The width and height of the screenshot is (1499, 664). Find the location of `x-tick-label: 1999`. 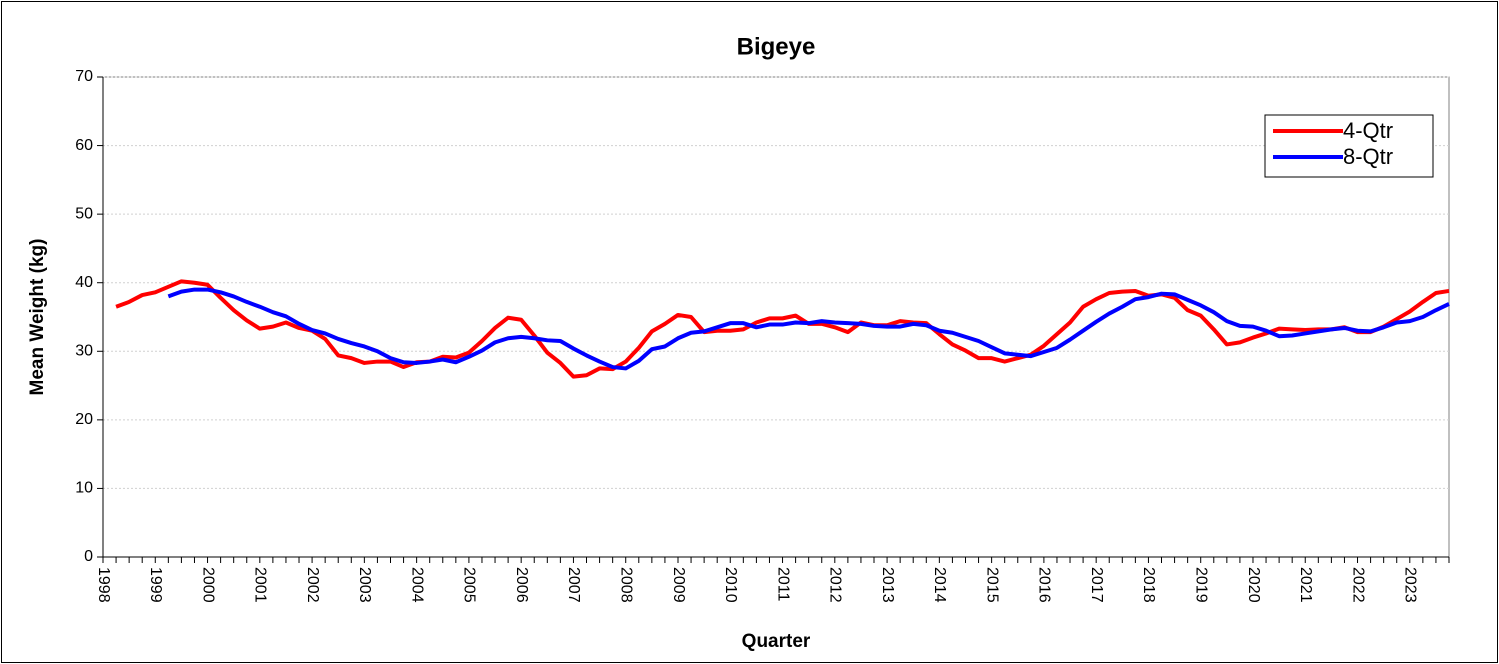

x-tick-label: 1999 is located at coordinates (155, 585).